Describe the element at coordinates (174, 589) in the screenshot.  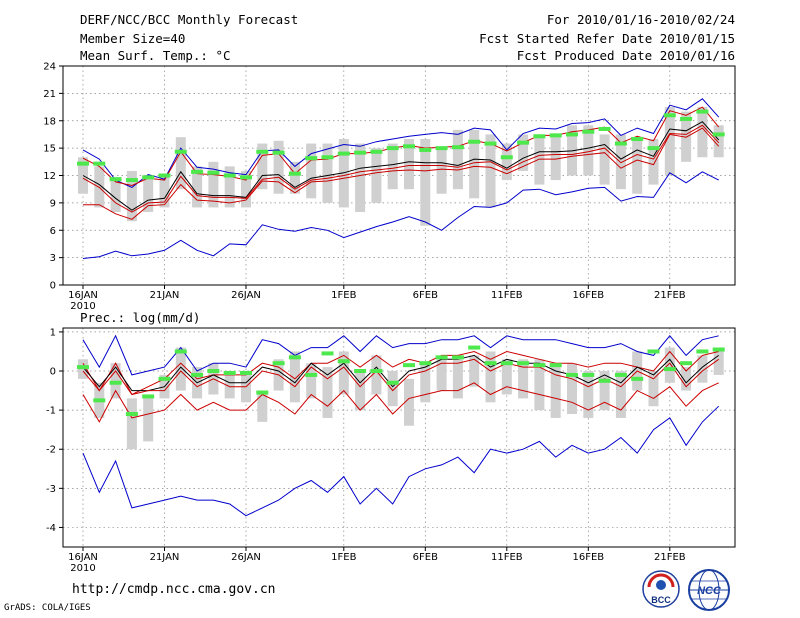
I see `source-url: http://cmdp.ncc.cma.gov.cn` at that location.